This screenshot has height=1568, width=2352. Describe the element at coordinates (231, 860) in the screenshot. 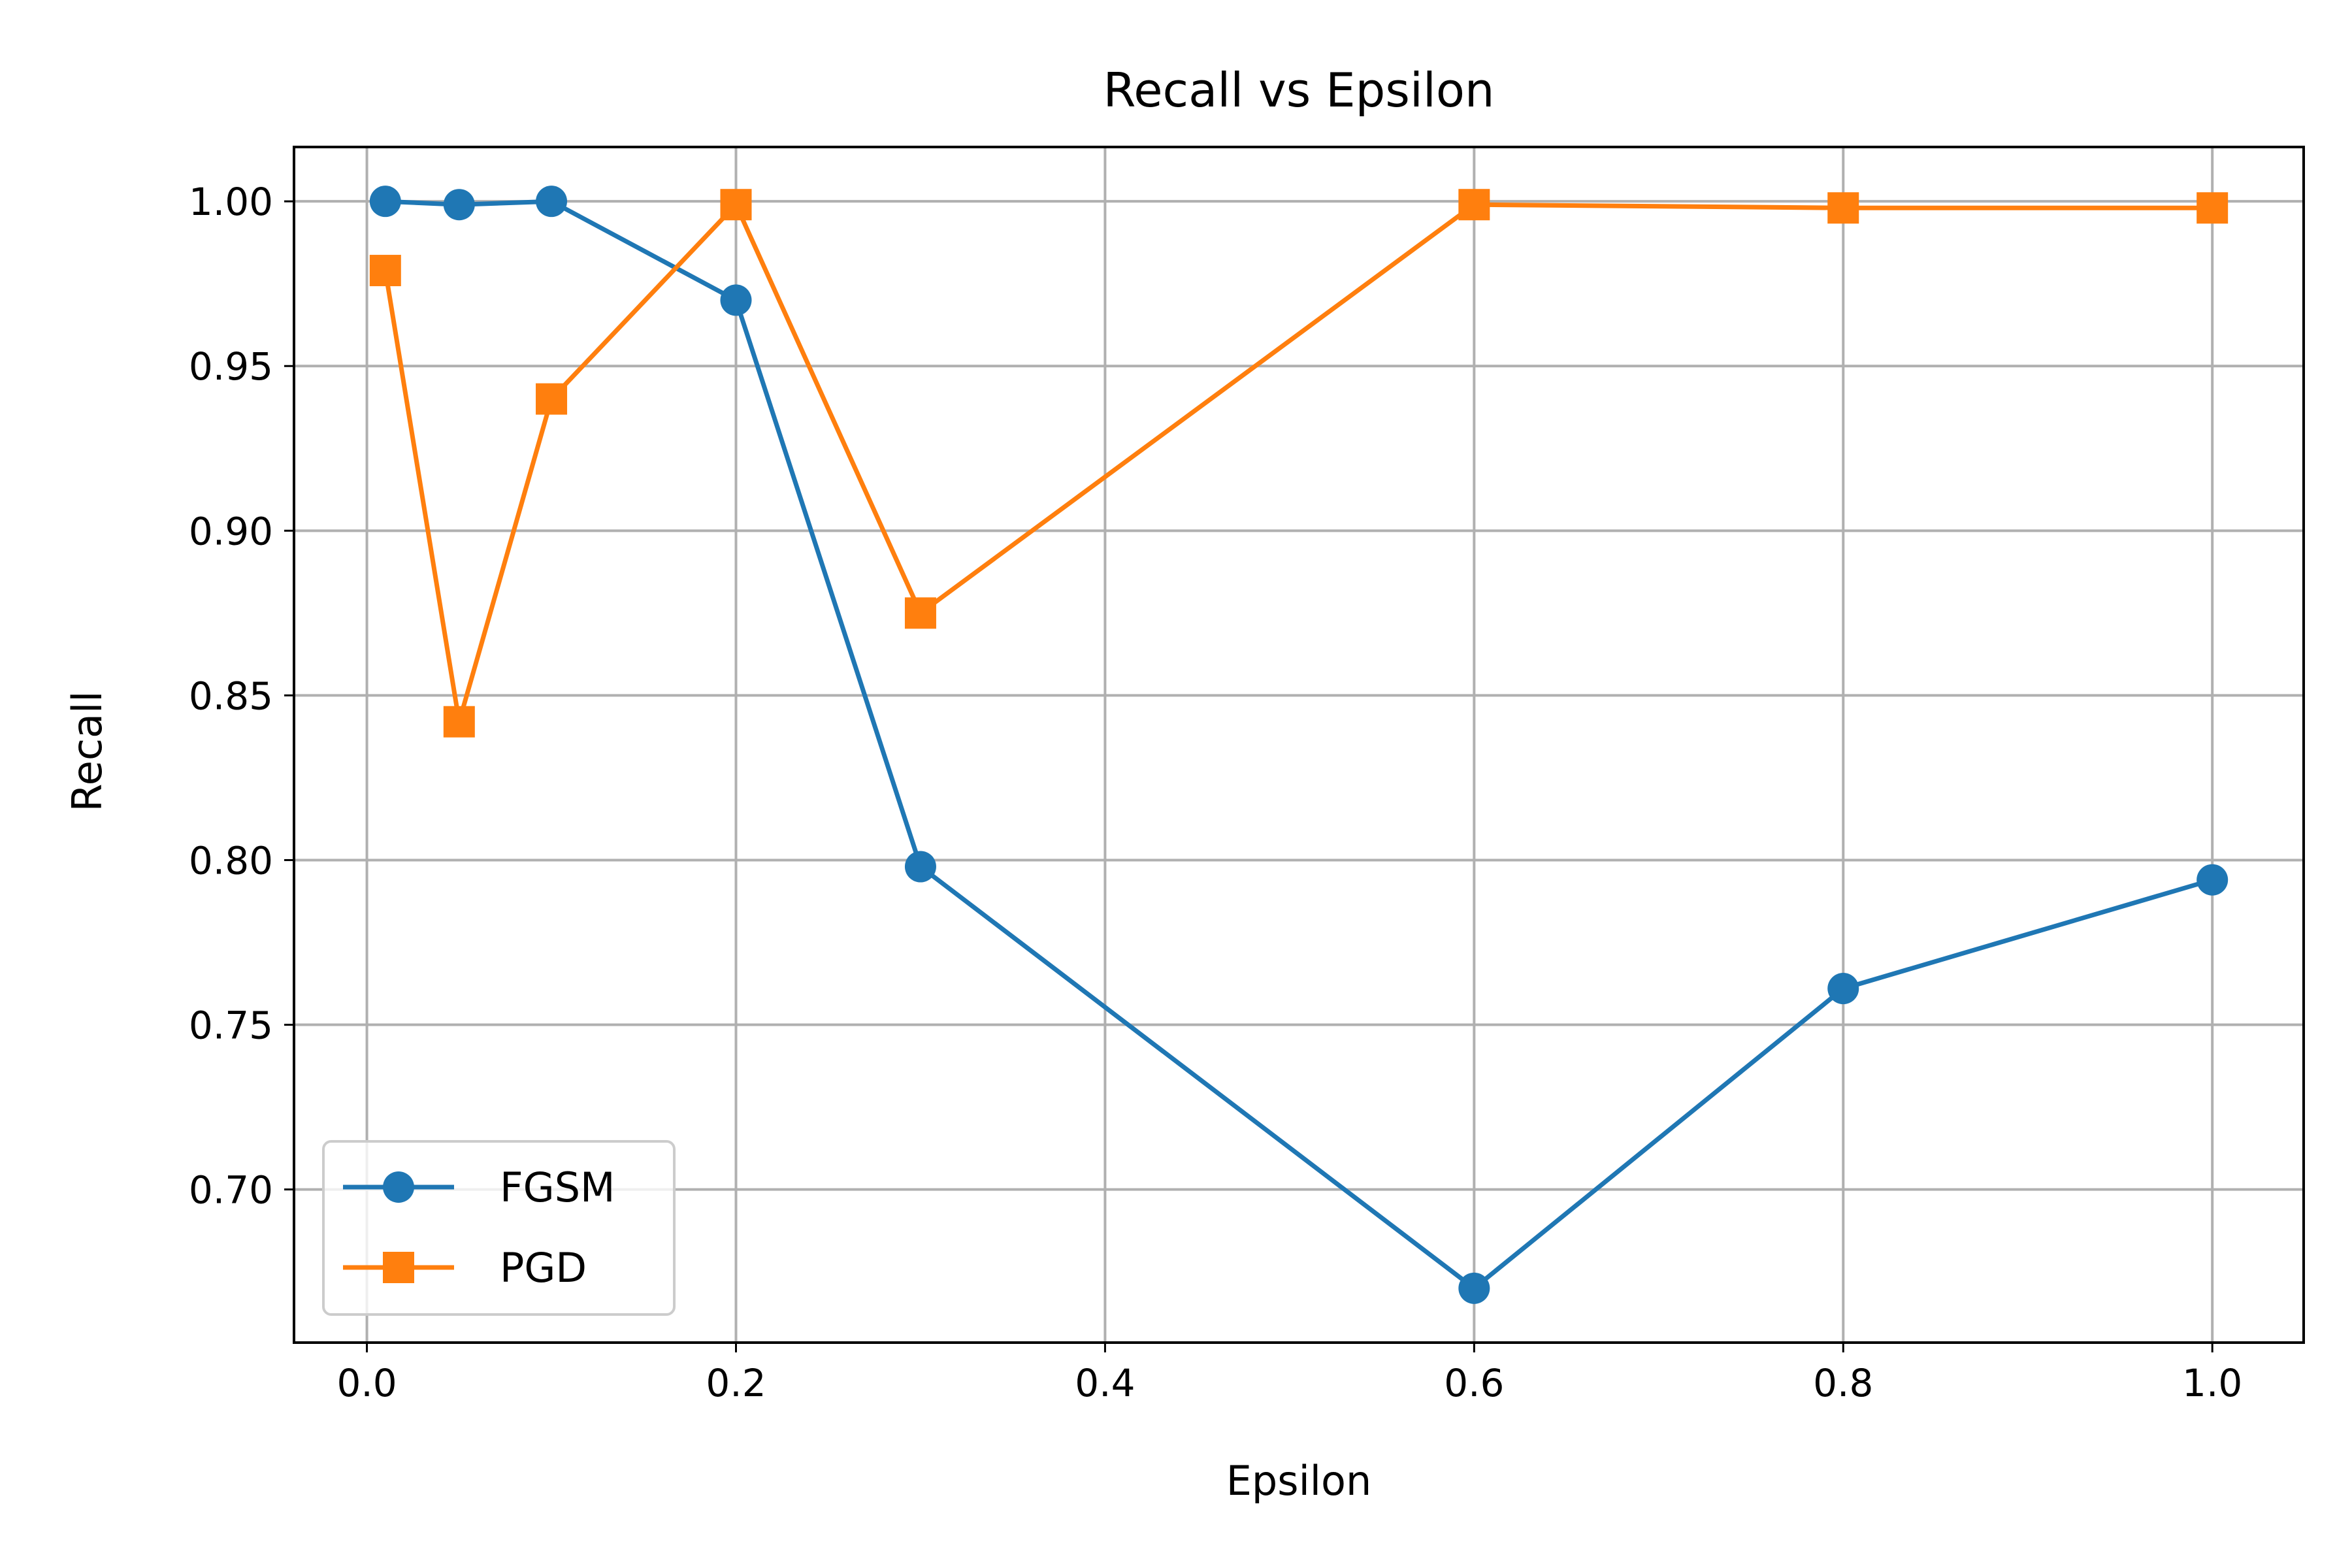

I see `y-tick-label: 0.80` at that location.